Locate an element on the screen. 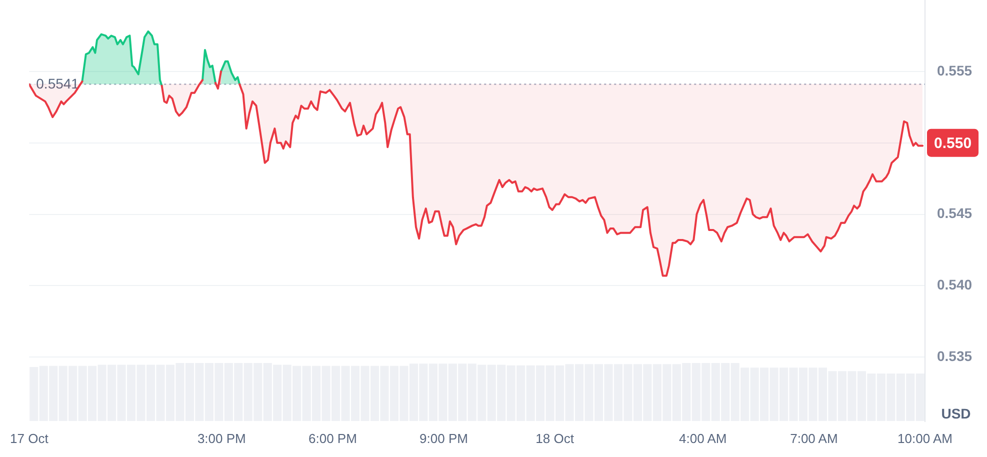 Image resolution: width=987 pixels, height=457 pixels. x-tick-label: 18 Oct is located at coordinates (555, 438).